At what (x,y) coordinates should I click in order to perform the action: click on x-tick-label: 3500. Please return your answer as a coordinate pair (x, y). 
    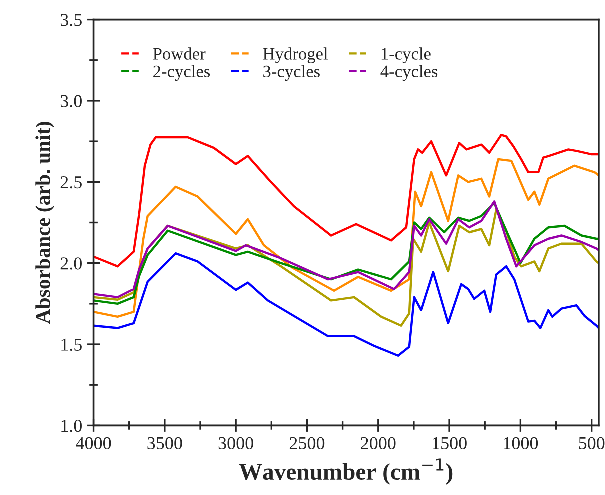
    Looking at the image, I should click on (165, 443).